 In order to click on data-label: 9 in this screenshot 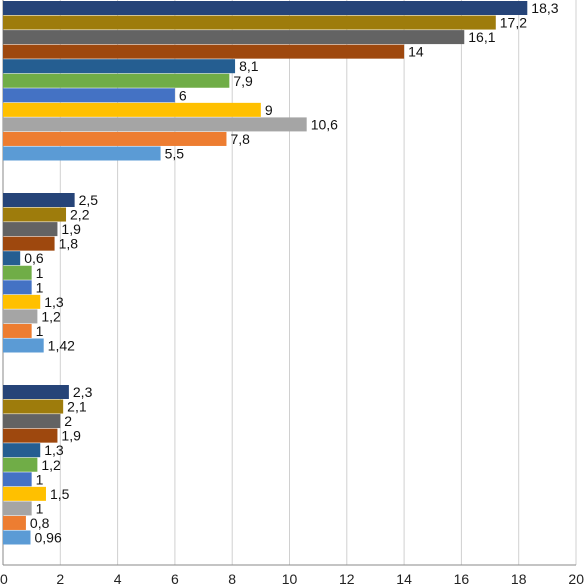, I will do `click(269, 110)`.